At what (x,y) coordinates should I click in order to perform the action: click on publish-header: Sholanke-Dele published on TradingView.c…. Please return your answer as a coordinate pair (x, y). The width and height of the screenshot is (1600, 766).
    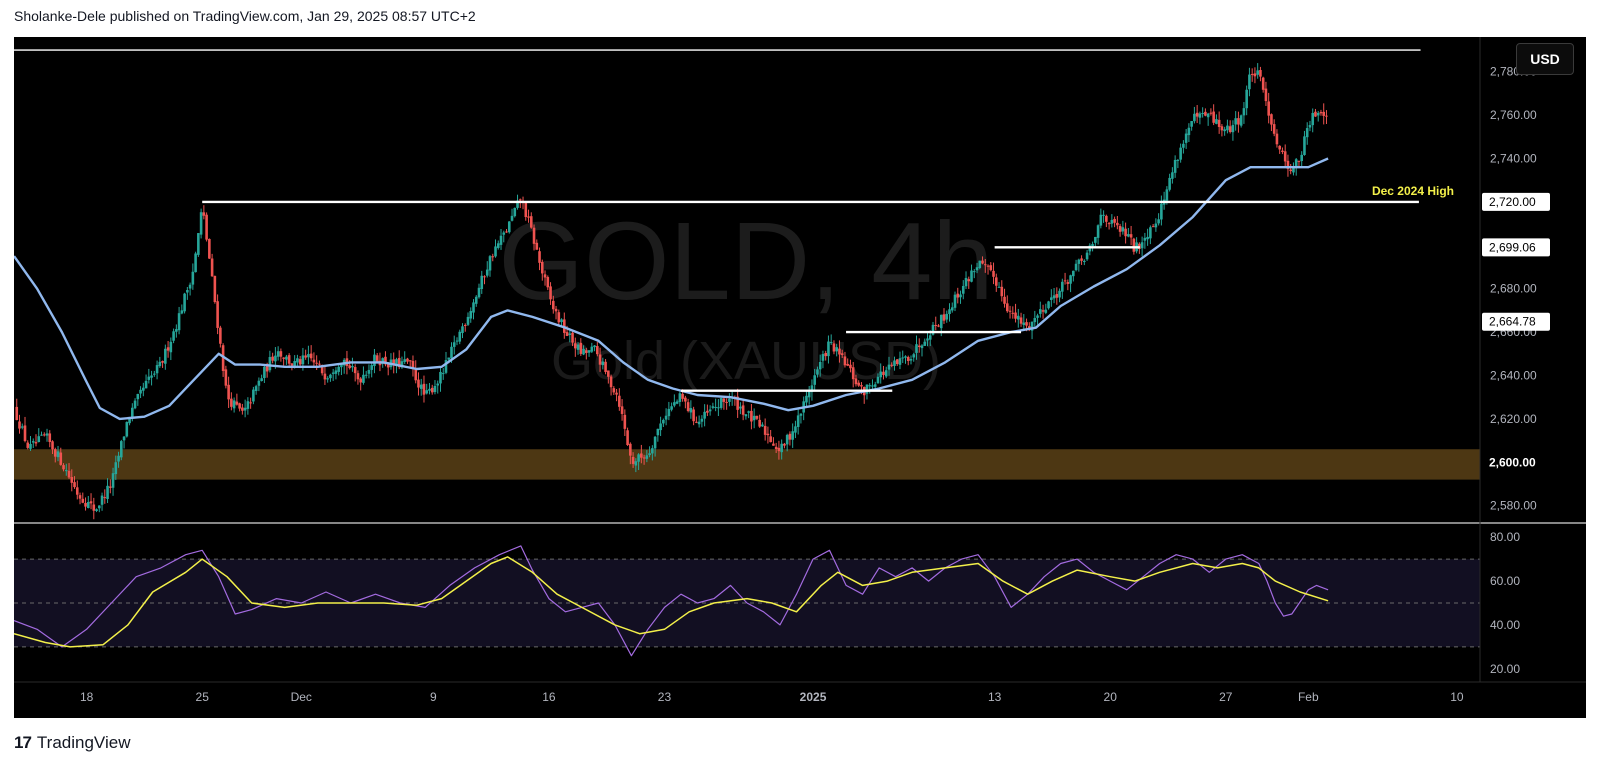
    Looking at the image, I should click on (245, 16).